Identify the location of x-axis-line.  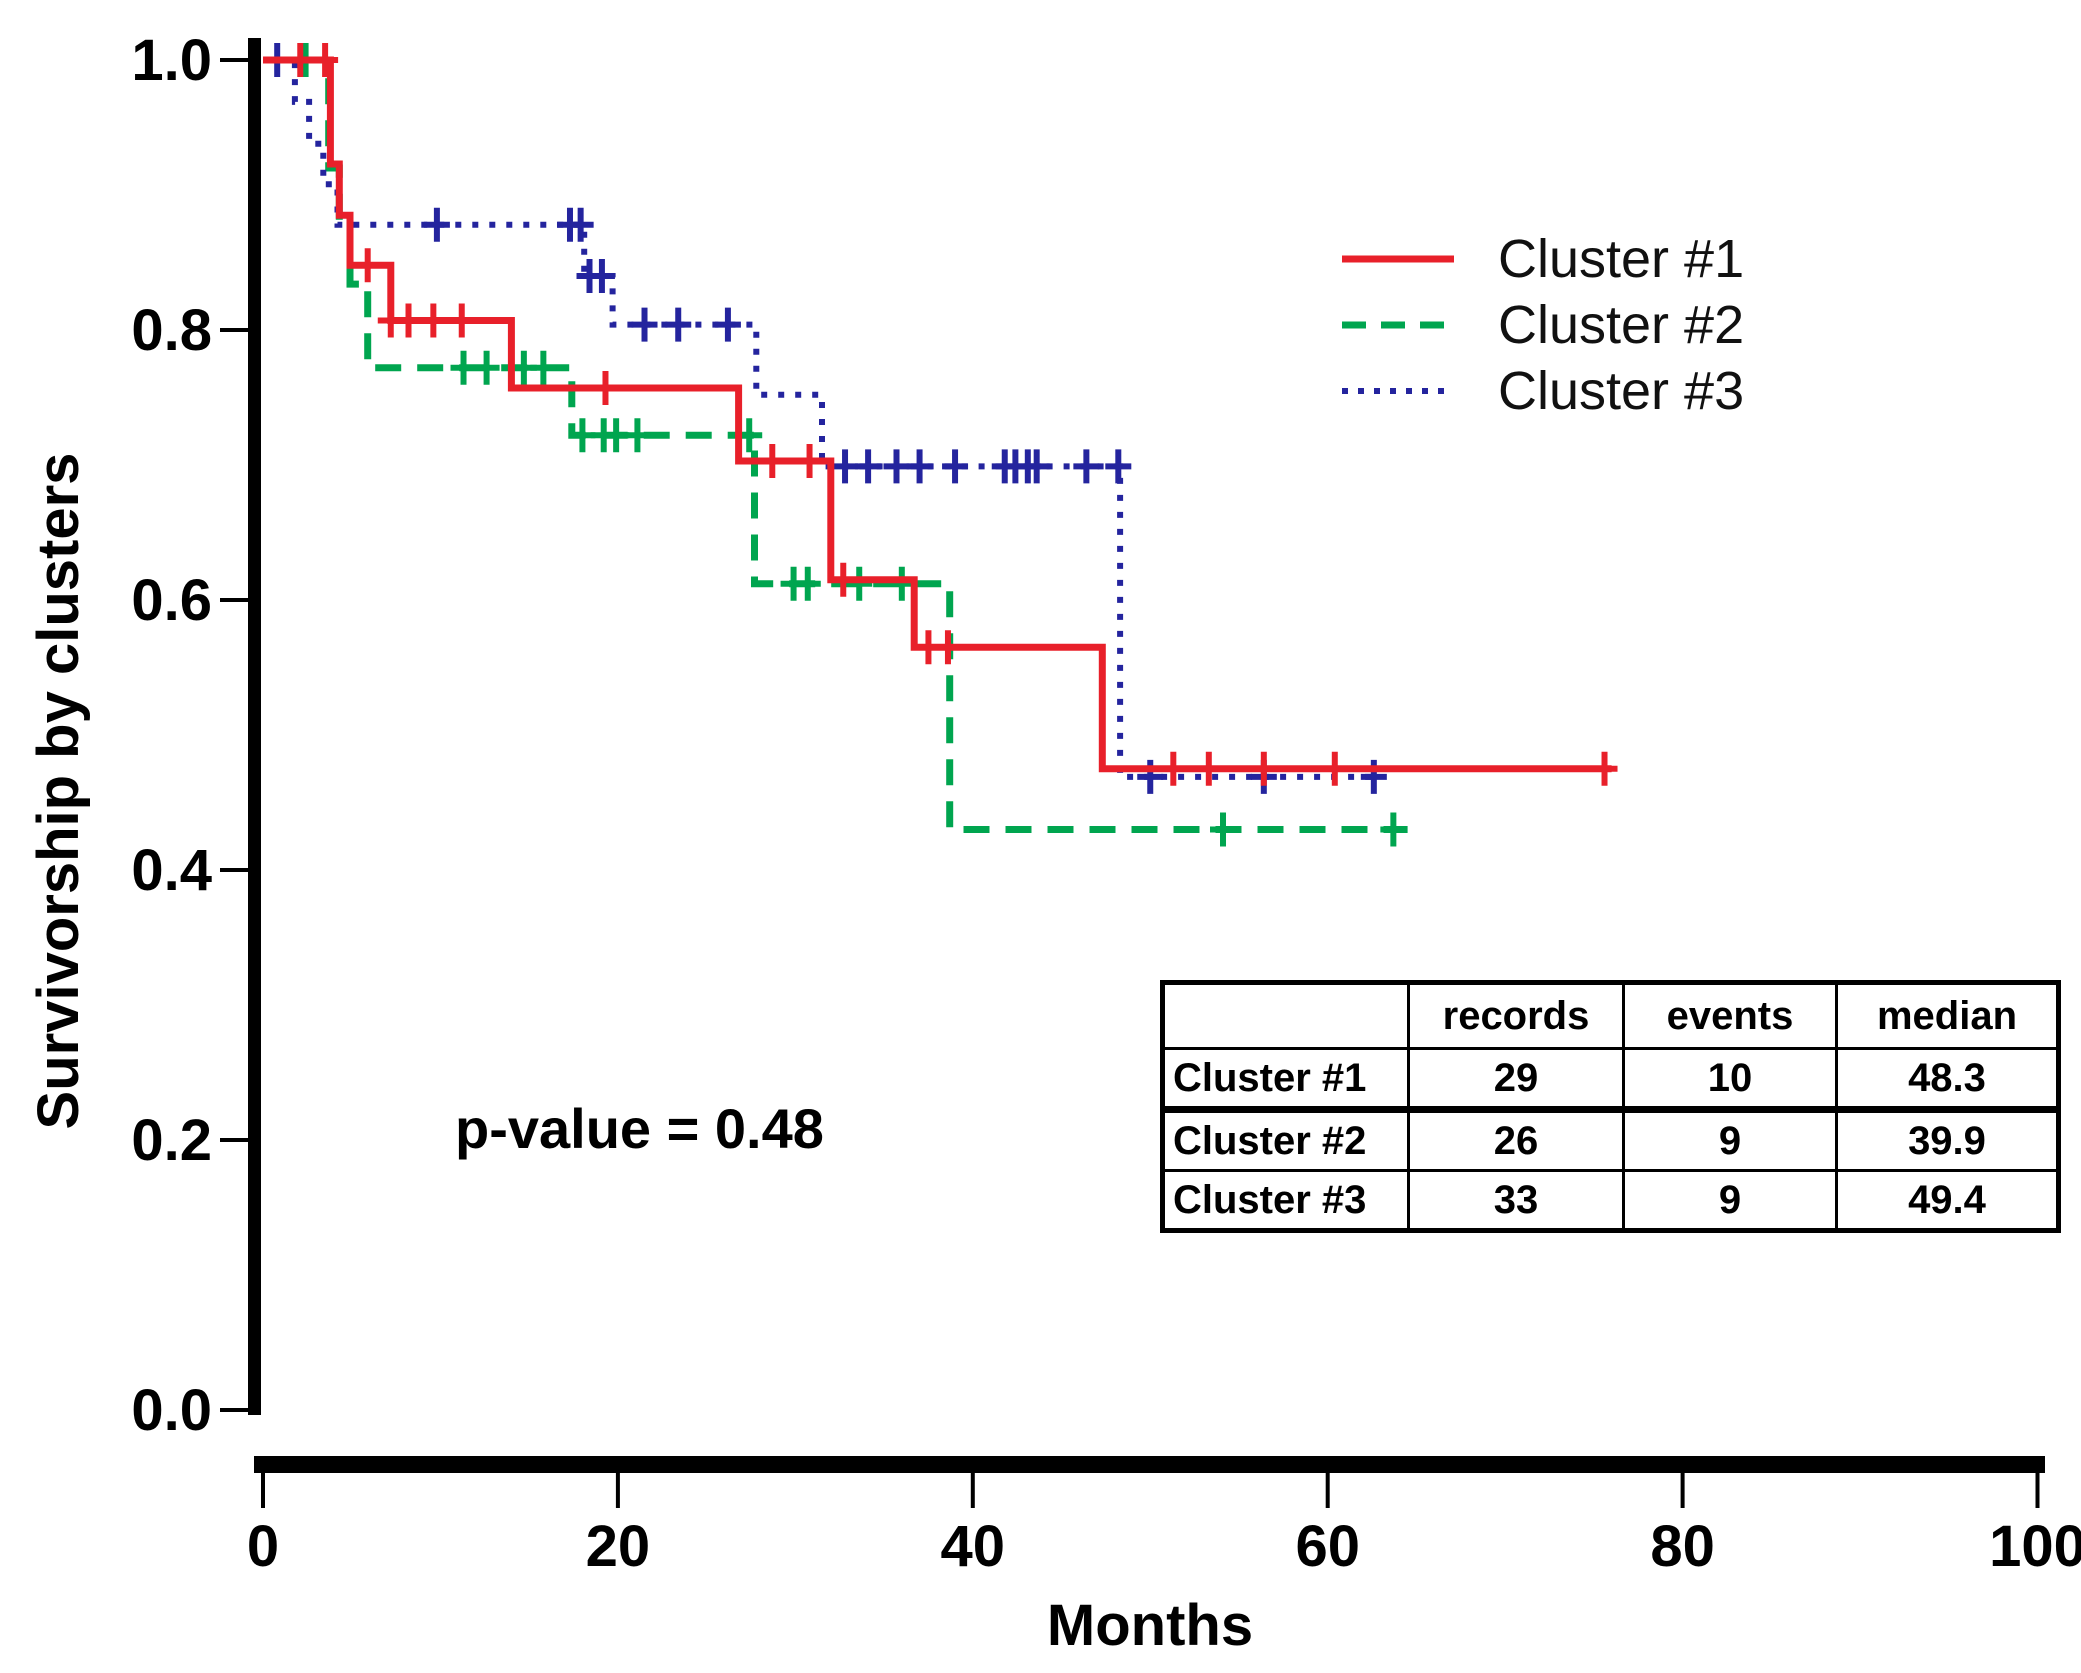
(1149, 1464).